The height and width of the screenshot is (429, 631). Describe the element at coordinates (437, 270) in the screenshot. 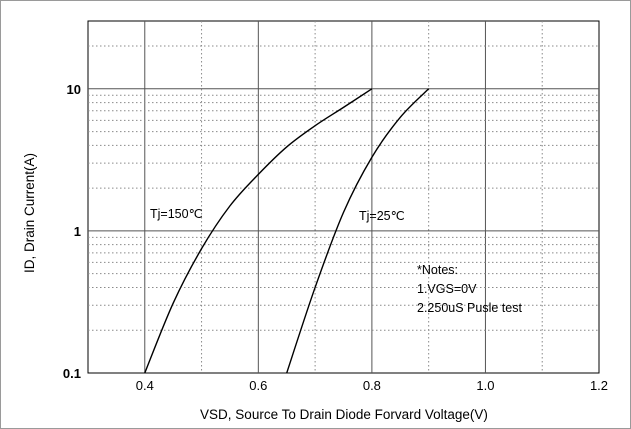

I see `notes-heading: *Notes:` at that location.